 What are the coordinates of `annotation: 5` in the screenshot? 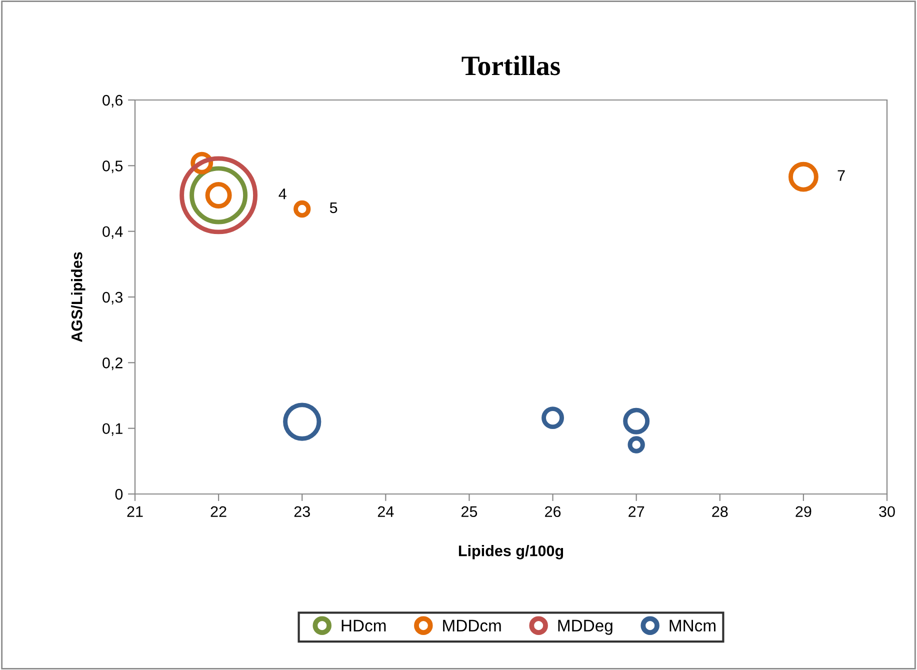 It's located at (334, 208).